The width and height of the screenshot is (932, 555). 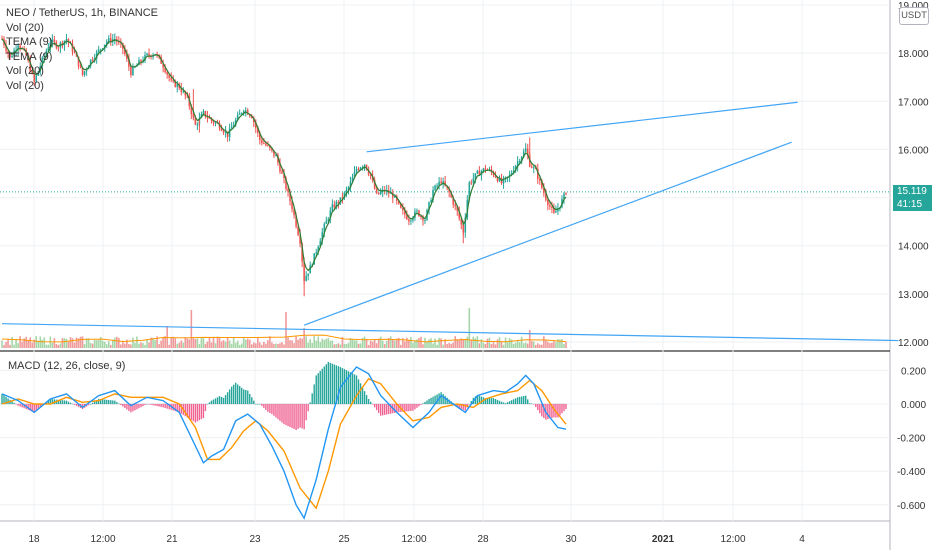 I want to click on macd-signal-line, so click(x=284, y=443).